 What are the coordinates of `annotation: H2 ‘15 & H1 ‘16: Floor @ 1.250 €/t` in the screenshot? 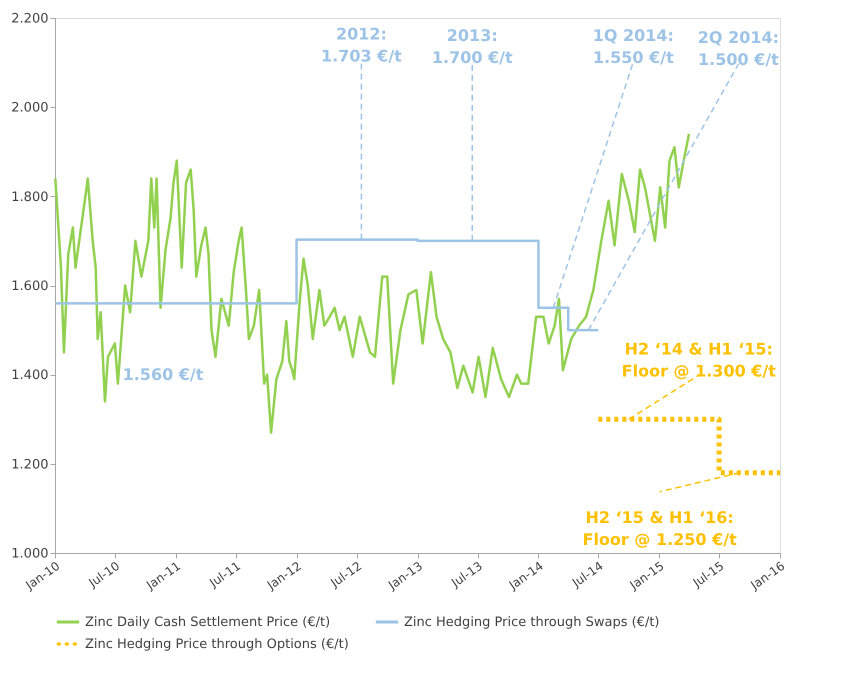 It's located at (660, 528).